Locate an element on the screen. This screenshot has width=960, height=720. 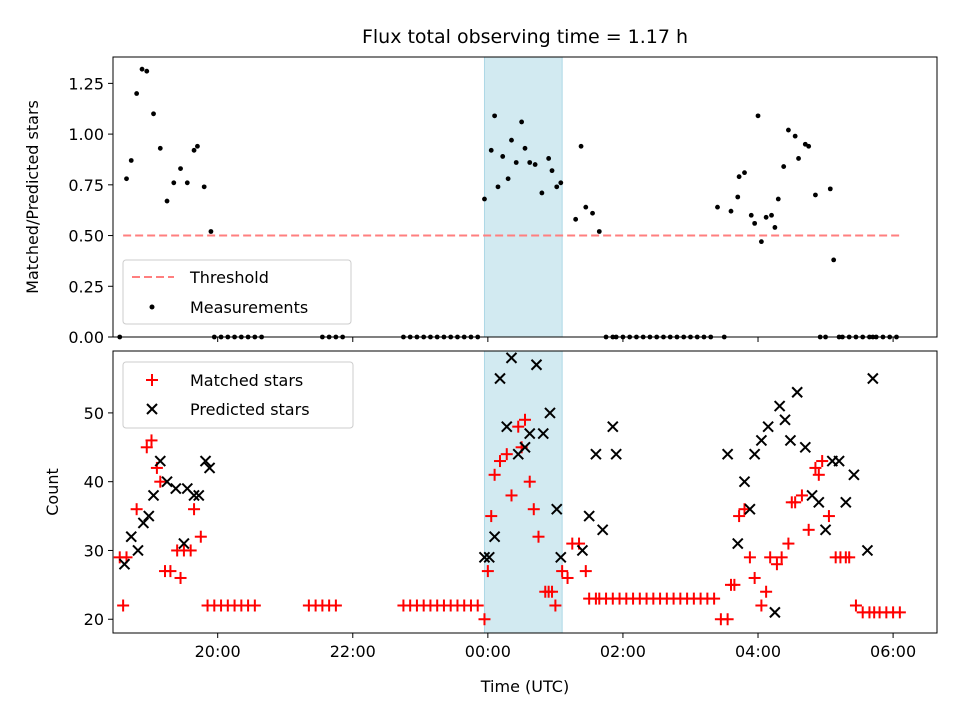
top-legend-box is located at coordinates (237, 292).